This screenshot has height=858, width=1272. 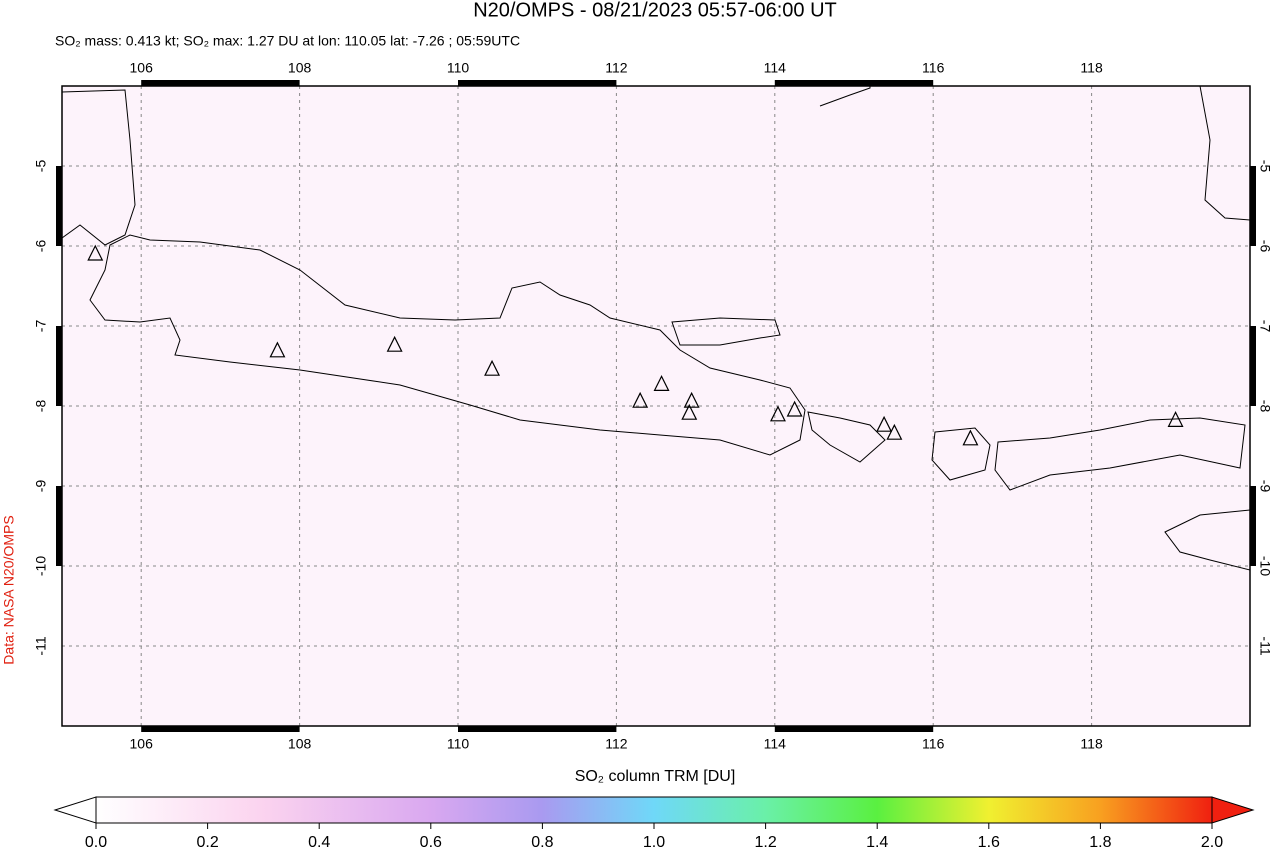 What do you see at coordinates (1212, 842) in the screenshot?
I see `colorbar-tick-label: 2.0` at bounding box center [1212, 842].